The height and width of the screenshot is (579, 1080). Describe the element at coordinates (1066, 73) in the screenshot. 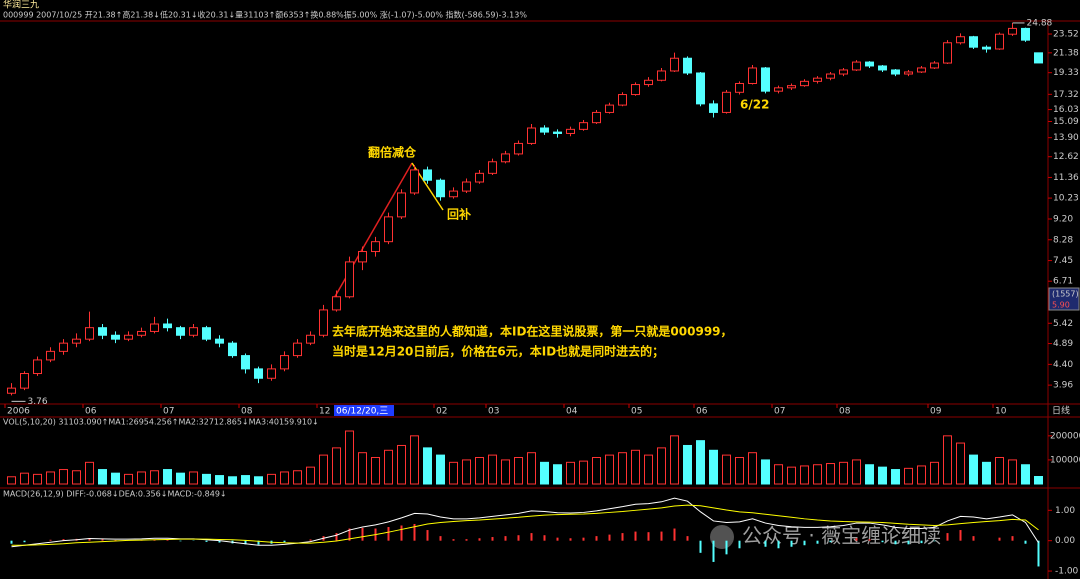

I see `y-tick-label: 19.33` at that location.